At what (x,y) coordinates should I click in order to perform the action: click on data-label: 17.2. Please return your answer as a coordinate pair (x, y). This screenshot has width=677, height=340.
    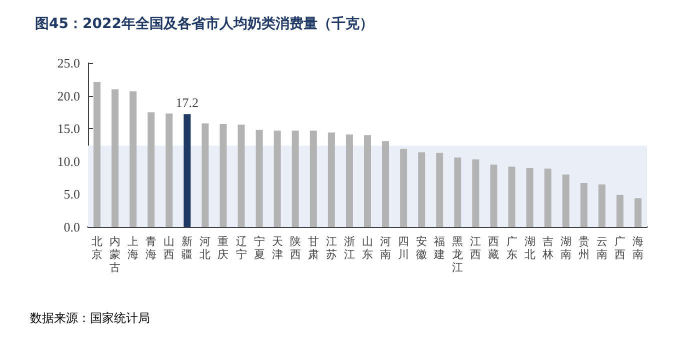
    Looking at the image, I should click on (187, 102).